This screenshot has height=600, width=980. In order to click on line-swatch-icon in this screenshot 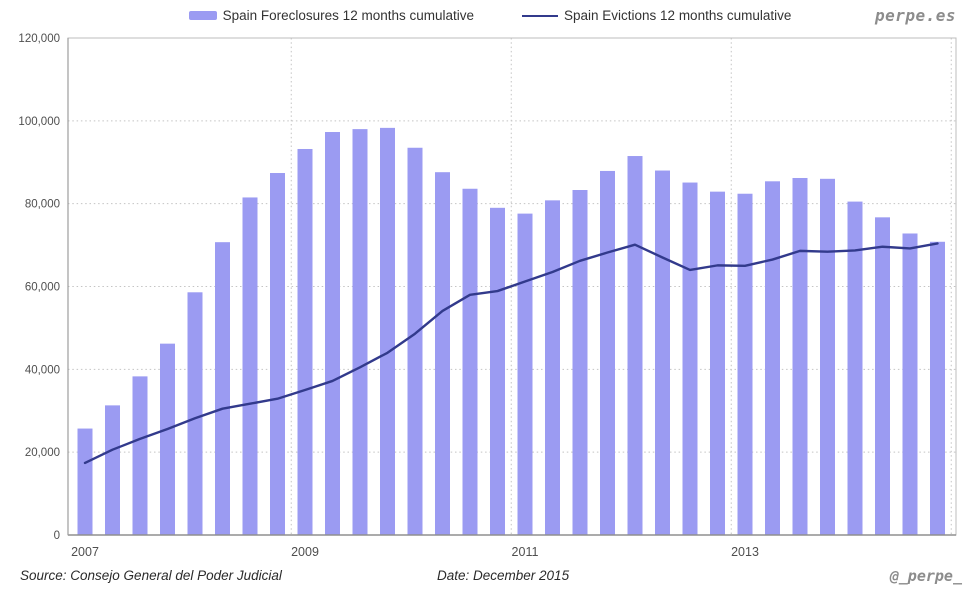, I will do `click(540, 15)`.